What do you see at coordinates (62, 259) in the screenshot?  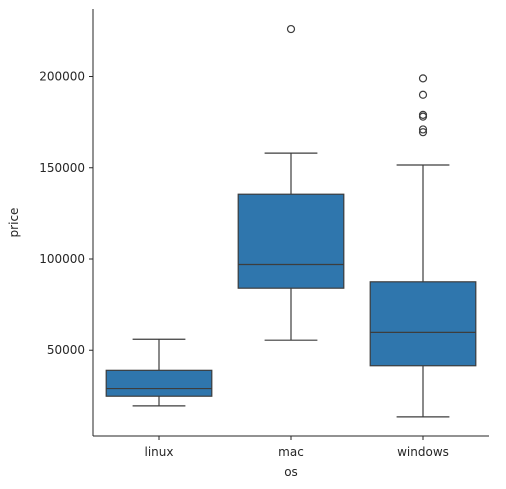 I see `y-tick-label: 100000` at bounding box center [62, 259].